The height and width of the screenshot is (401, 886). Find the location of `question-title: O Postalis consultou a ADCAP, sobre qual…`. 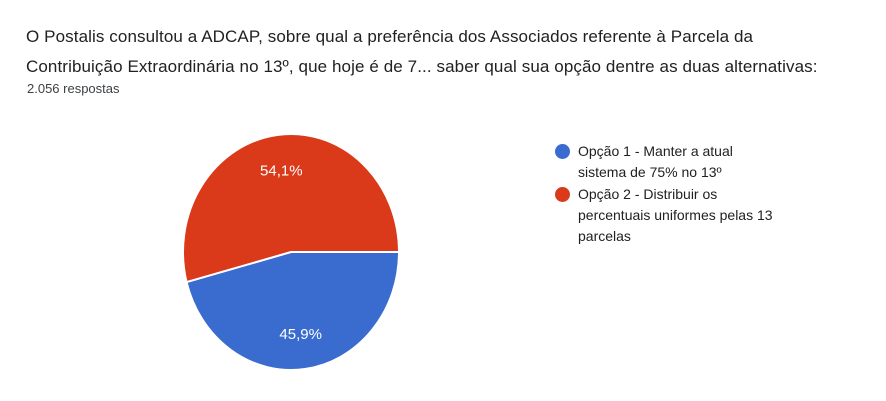

question-title: O Postalis consultou a ADCAP, sobre qual… is located at coordinates (448, 52).